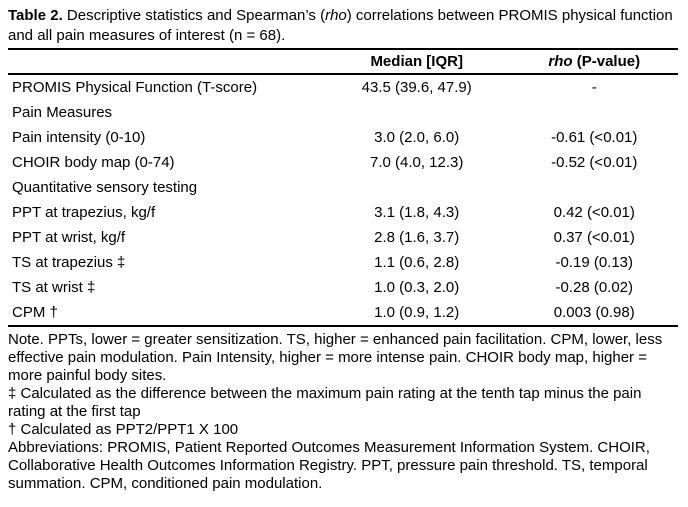  Describe the element at coordinates (165, 61) in the screenshot. I see `header-empty-cell` at that location.